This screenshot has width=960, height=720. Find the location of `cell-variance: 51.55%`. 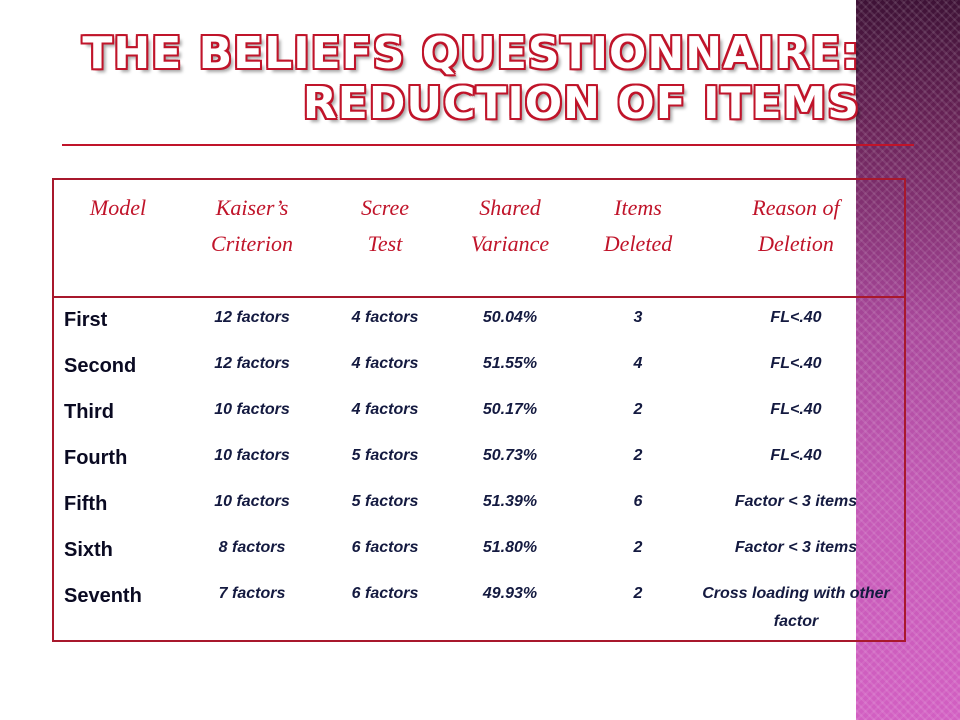

cell-variance: 51.55% is located at coordinates (510, 363).